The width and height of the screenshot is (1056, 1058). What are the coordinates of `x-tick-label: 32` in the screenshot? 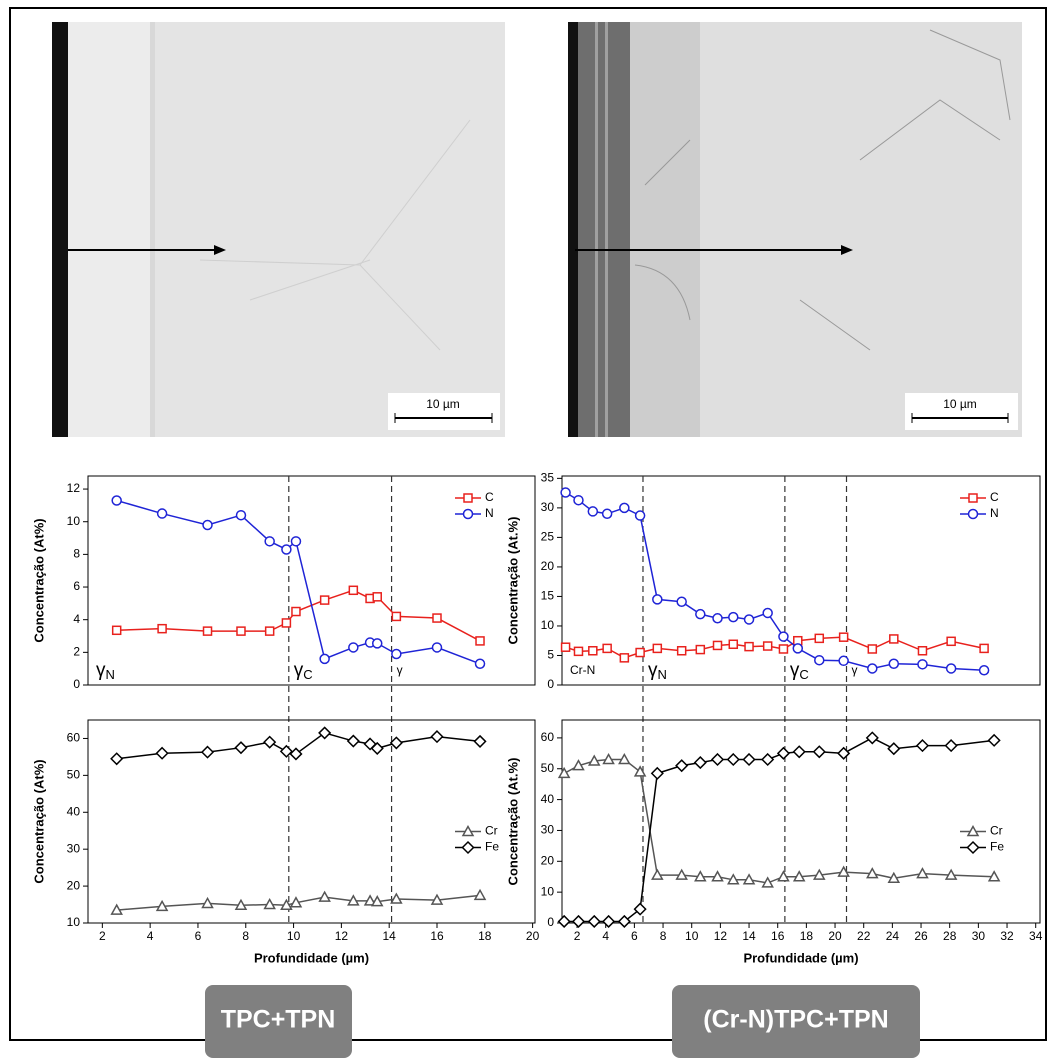 It's located at (1007, 936).